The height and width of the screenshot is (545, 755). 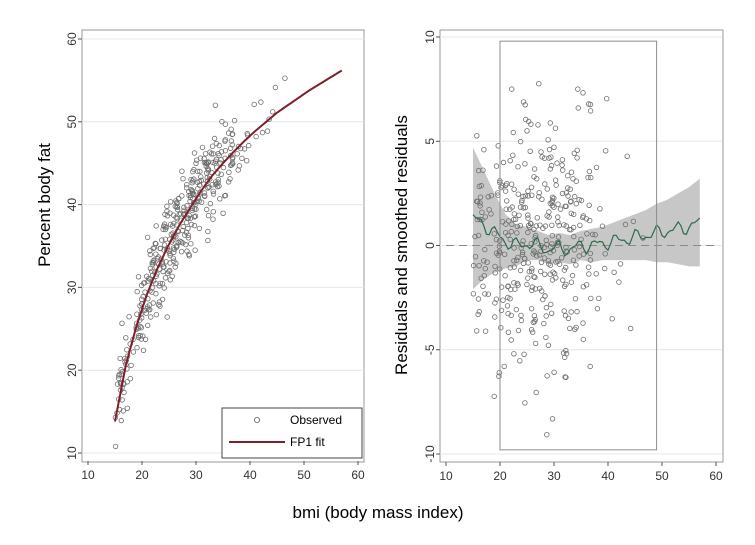 What do you see at coordinates (716, 476) in the screenshot?
I see `right-x-tick-label: 60` at bounding box center [716, 476].